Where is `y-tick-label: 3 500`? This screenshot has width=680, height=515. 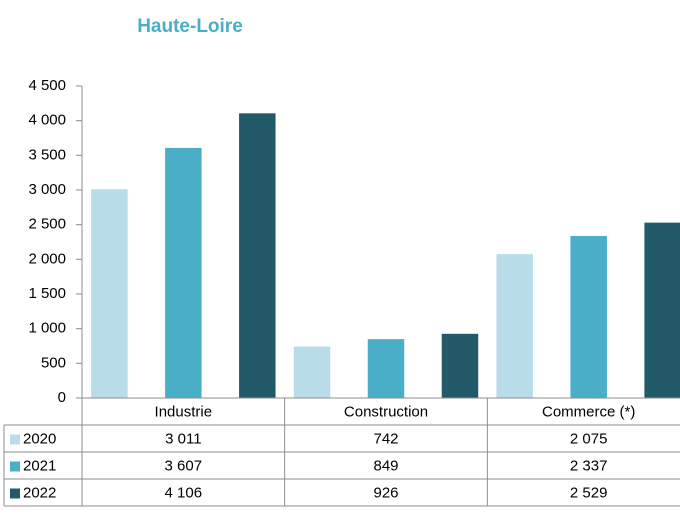 y-tick-label: 3 500 is located at coordinates (47, 154).